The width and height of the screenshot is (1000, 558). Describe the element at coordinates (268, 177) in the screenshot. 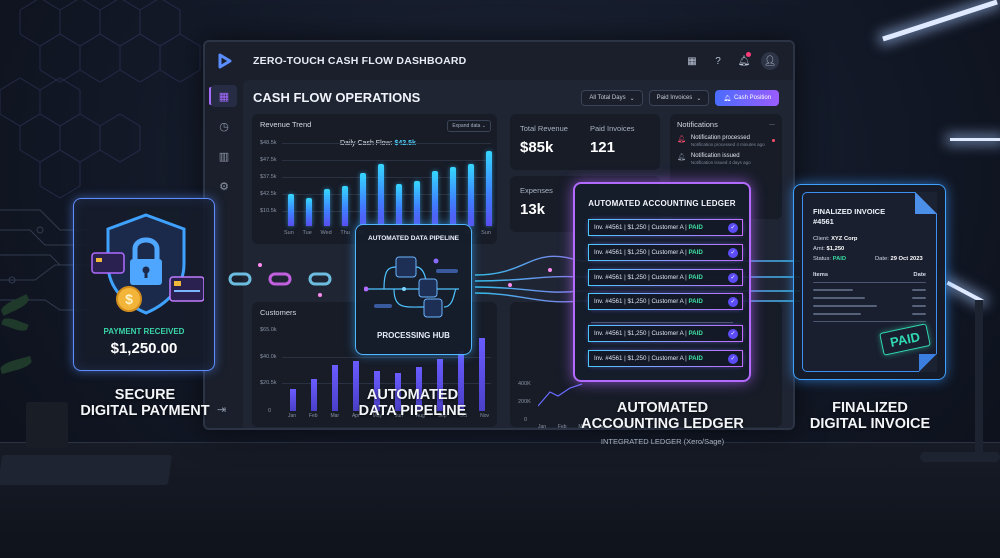

I see `y-tick: $37.5k` at that location.